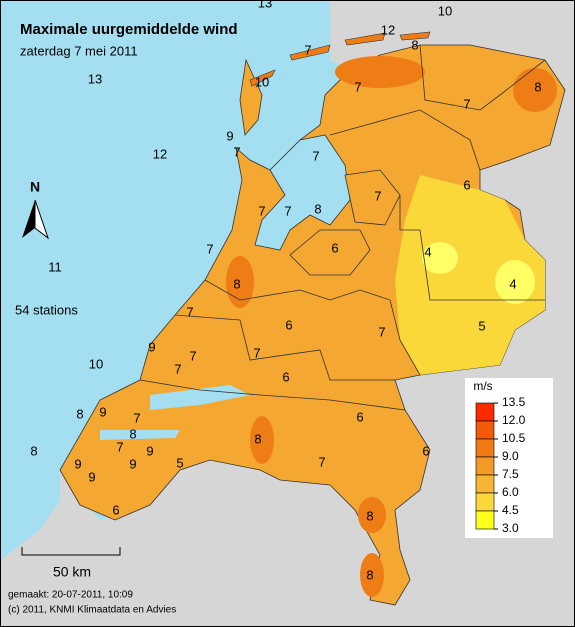 The width and height of the screenshot is (575, 627). I want to click on legend-unit: m/s, so click(482, 386).